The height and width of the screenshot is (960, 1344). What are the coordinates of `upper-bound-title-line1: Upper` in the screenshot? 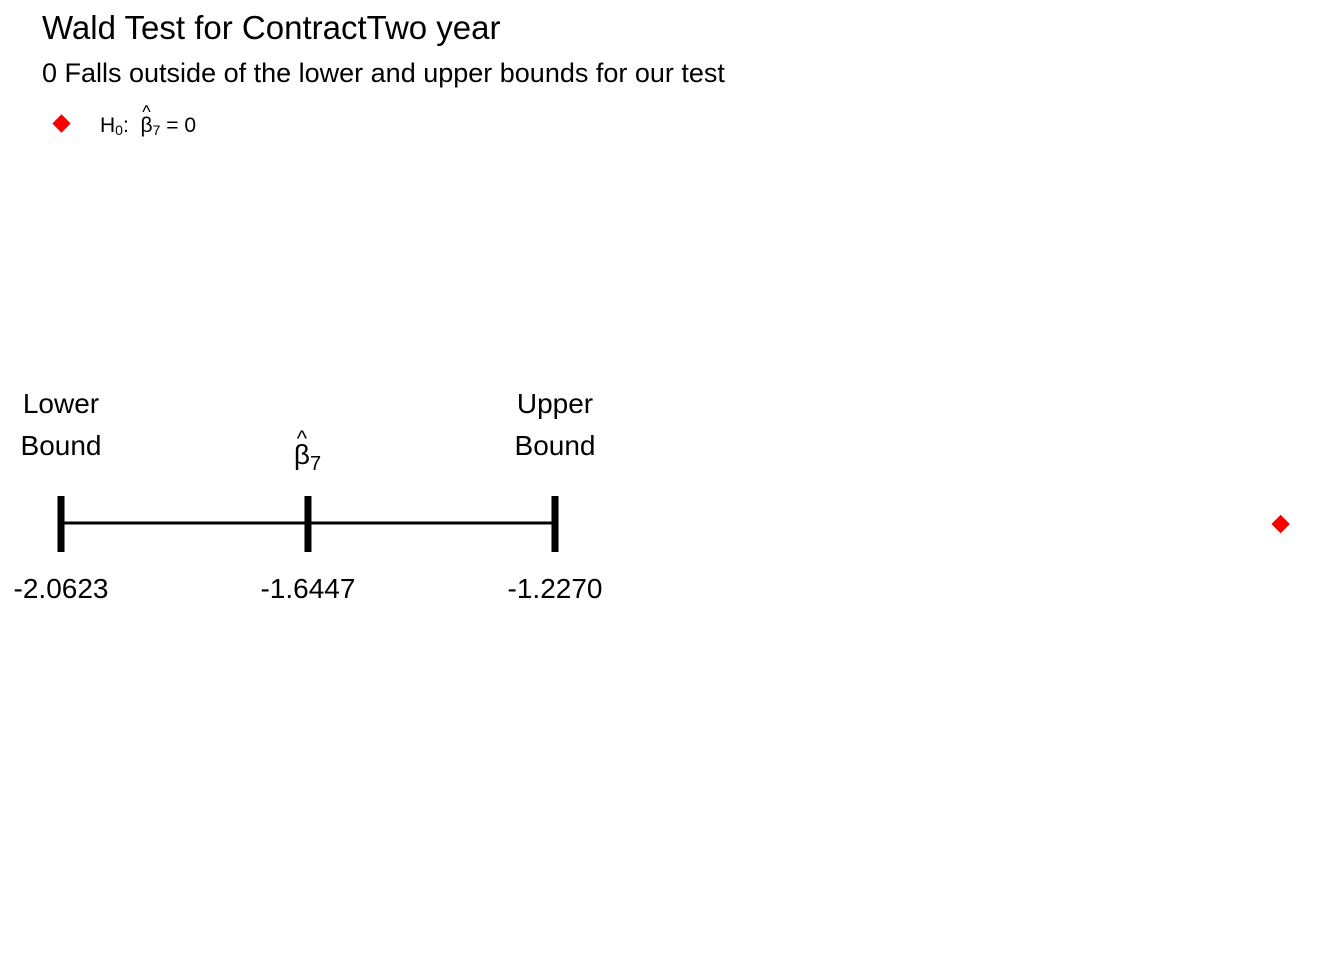 It's located at (555, 403).